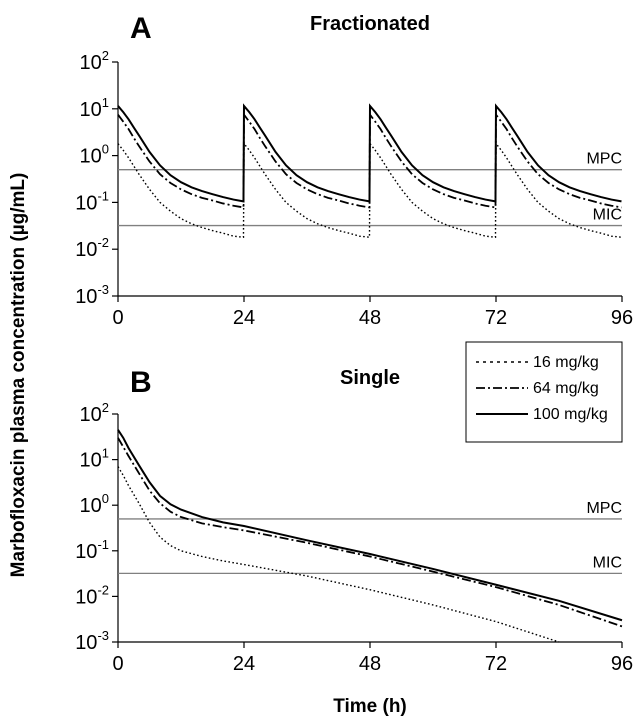  Describe the element at coordinates (92, 201) in the screenshot. I see `y-tick-label-a: 10⁻¹` at that location.